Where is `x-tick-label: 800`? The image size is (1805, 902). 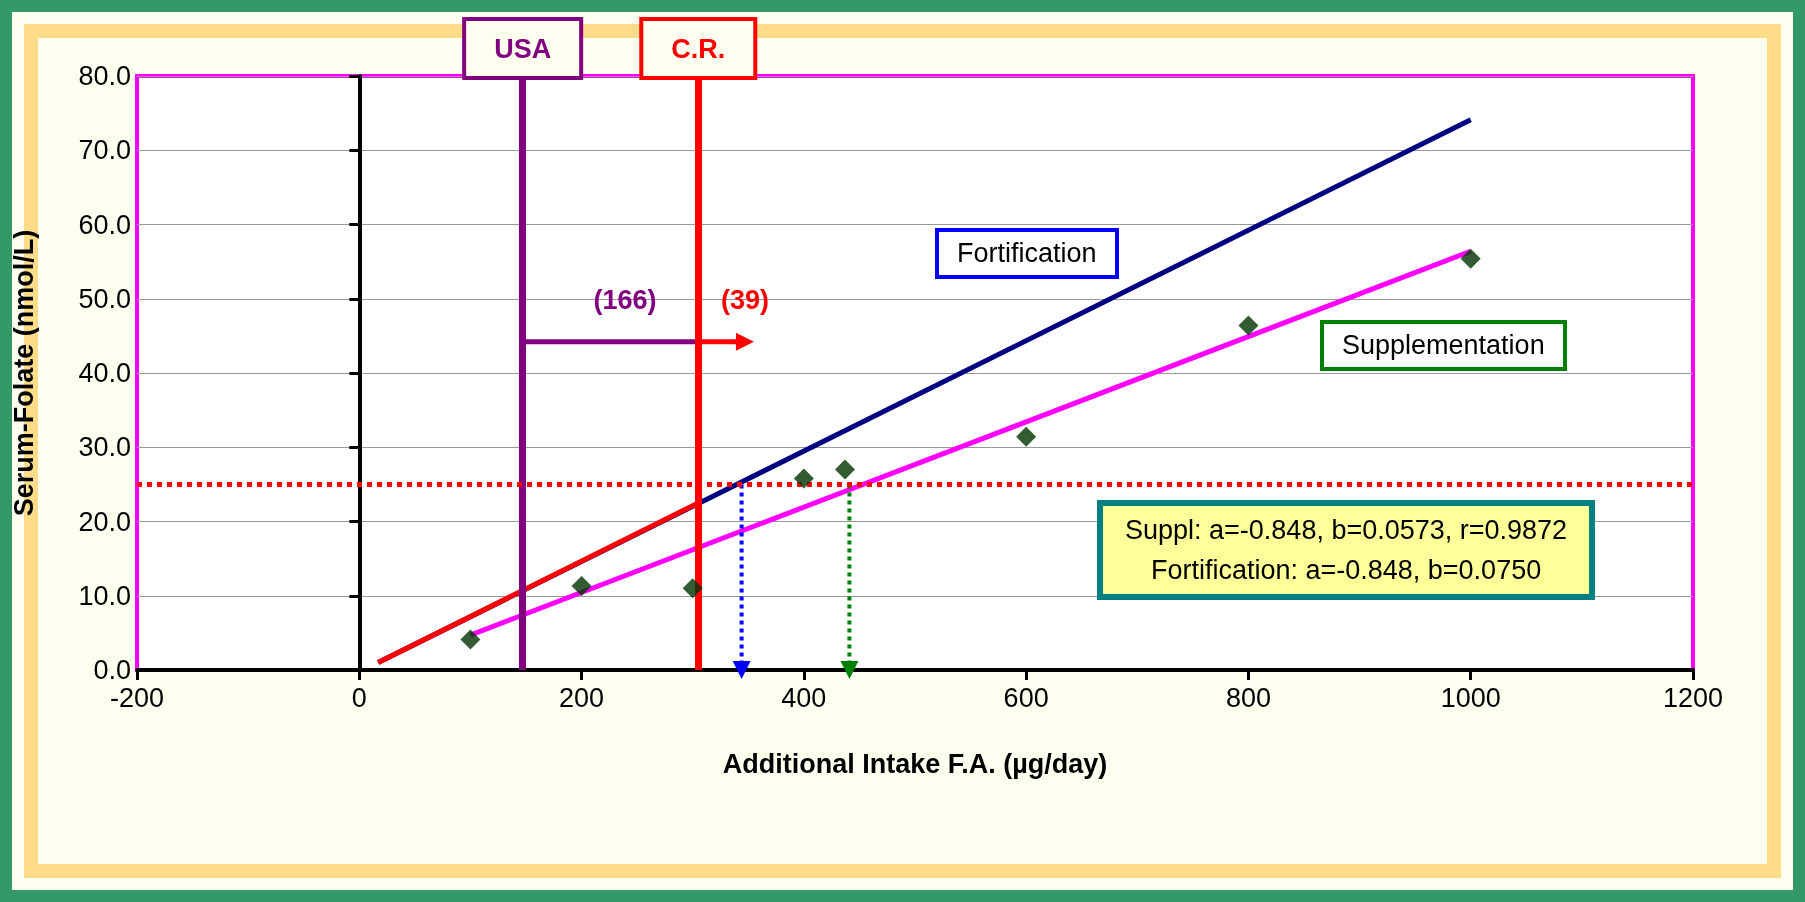 x-tick-label: 800 is located at coordinates (1248, 697).